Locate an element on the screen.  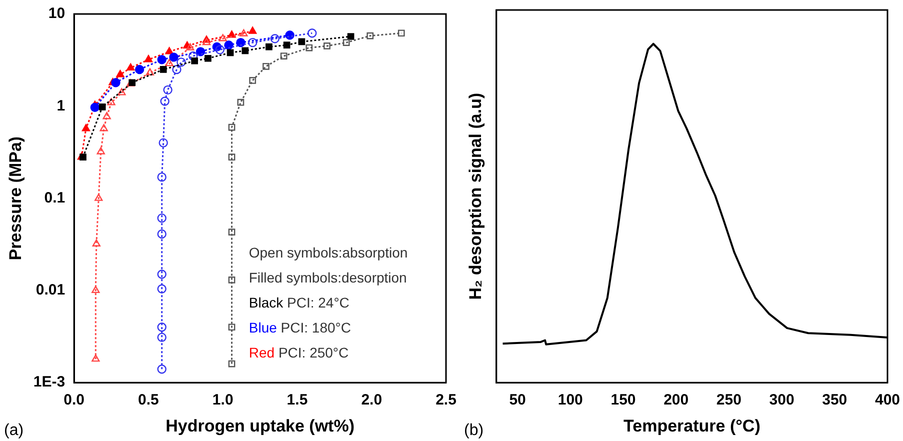
y-tick-label: 10 is located at coordinates (57, 13).